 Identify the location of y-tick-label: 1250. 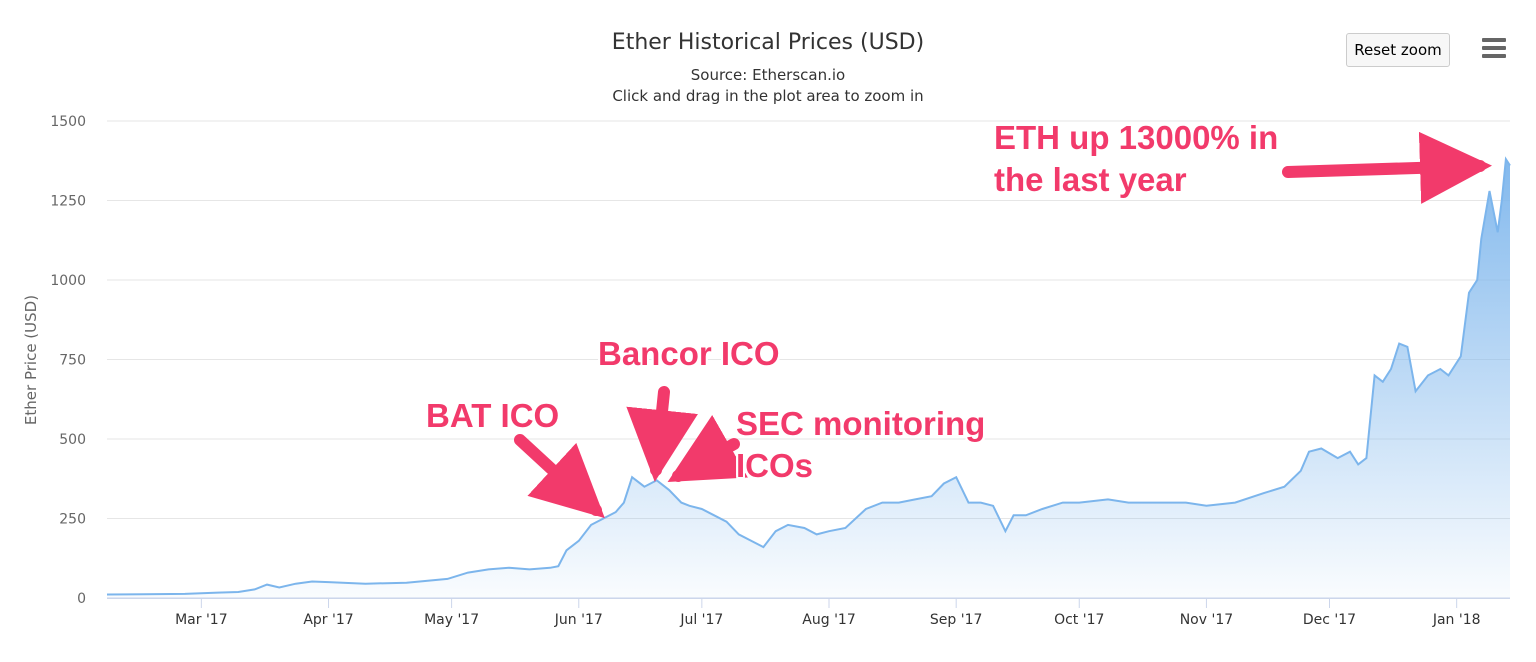
(68, 202).